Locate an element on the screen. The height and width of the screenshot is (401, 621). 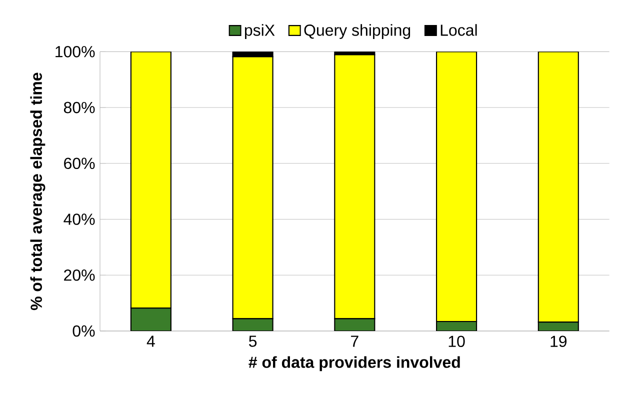
legend-label: psiX is located at coordinates (259, 32).